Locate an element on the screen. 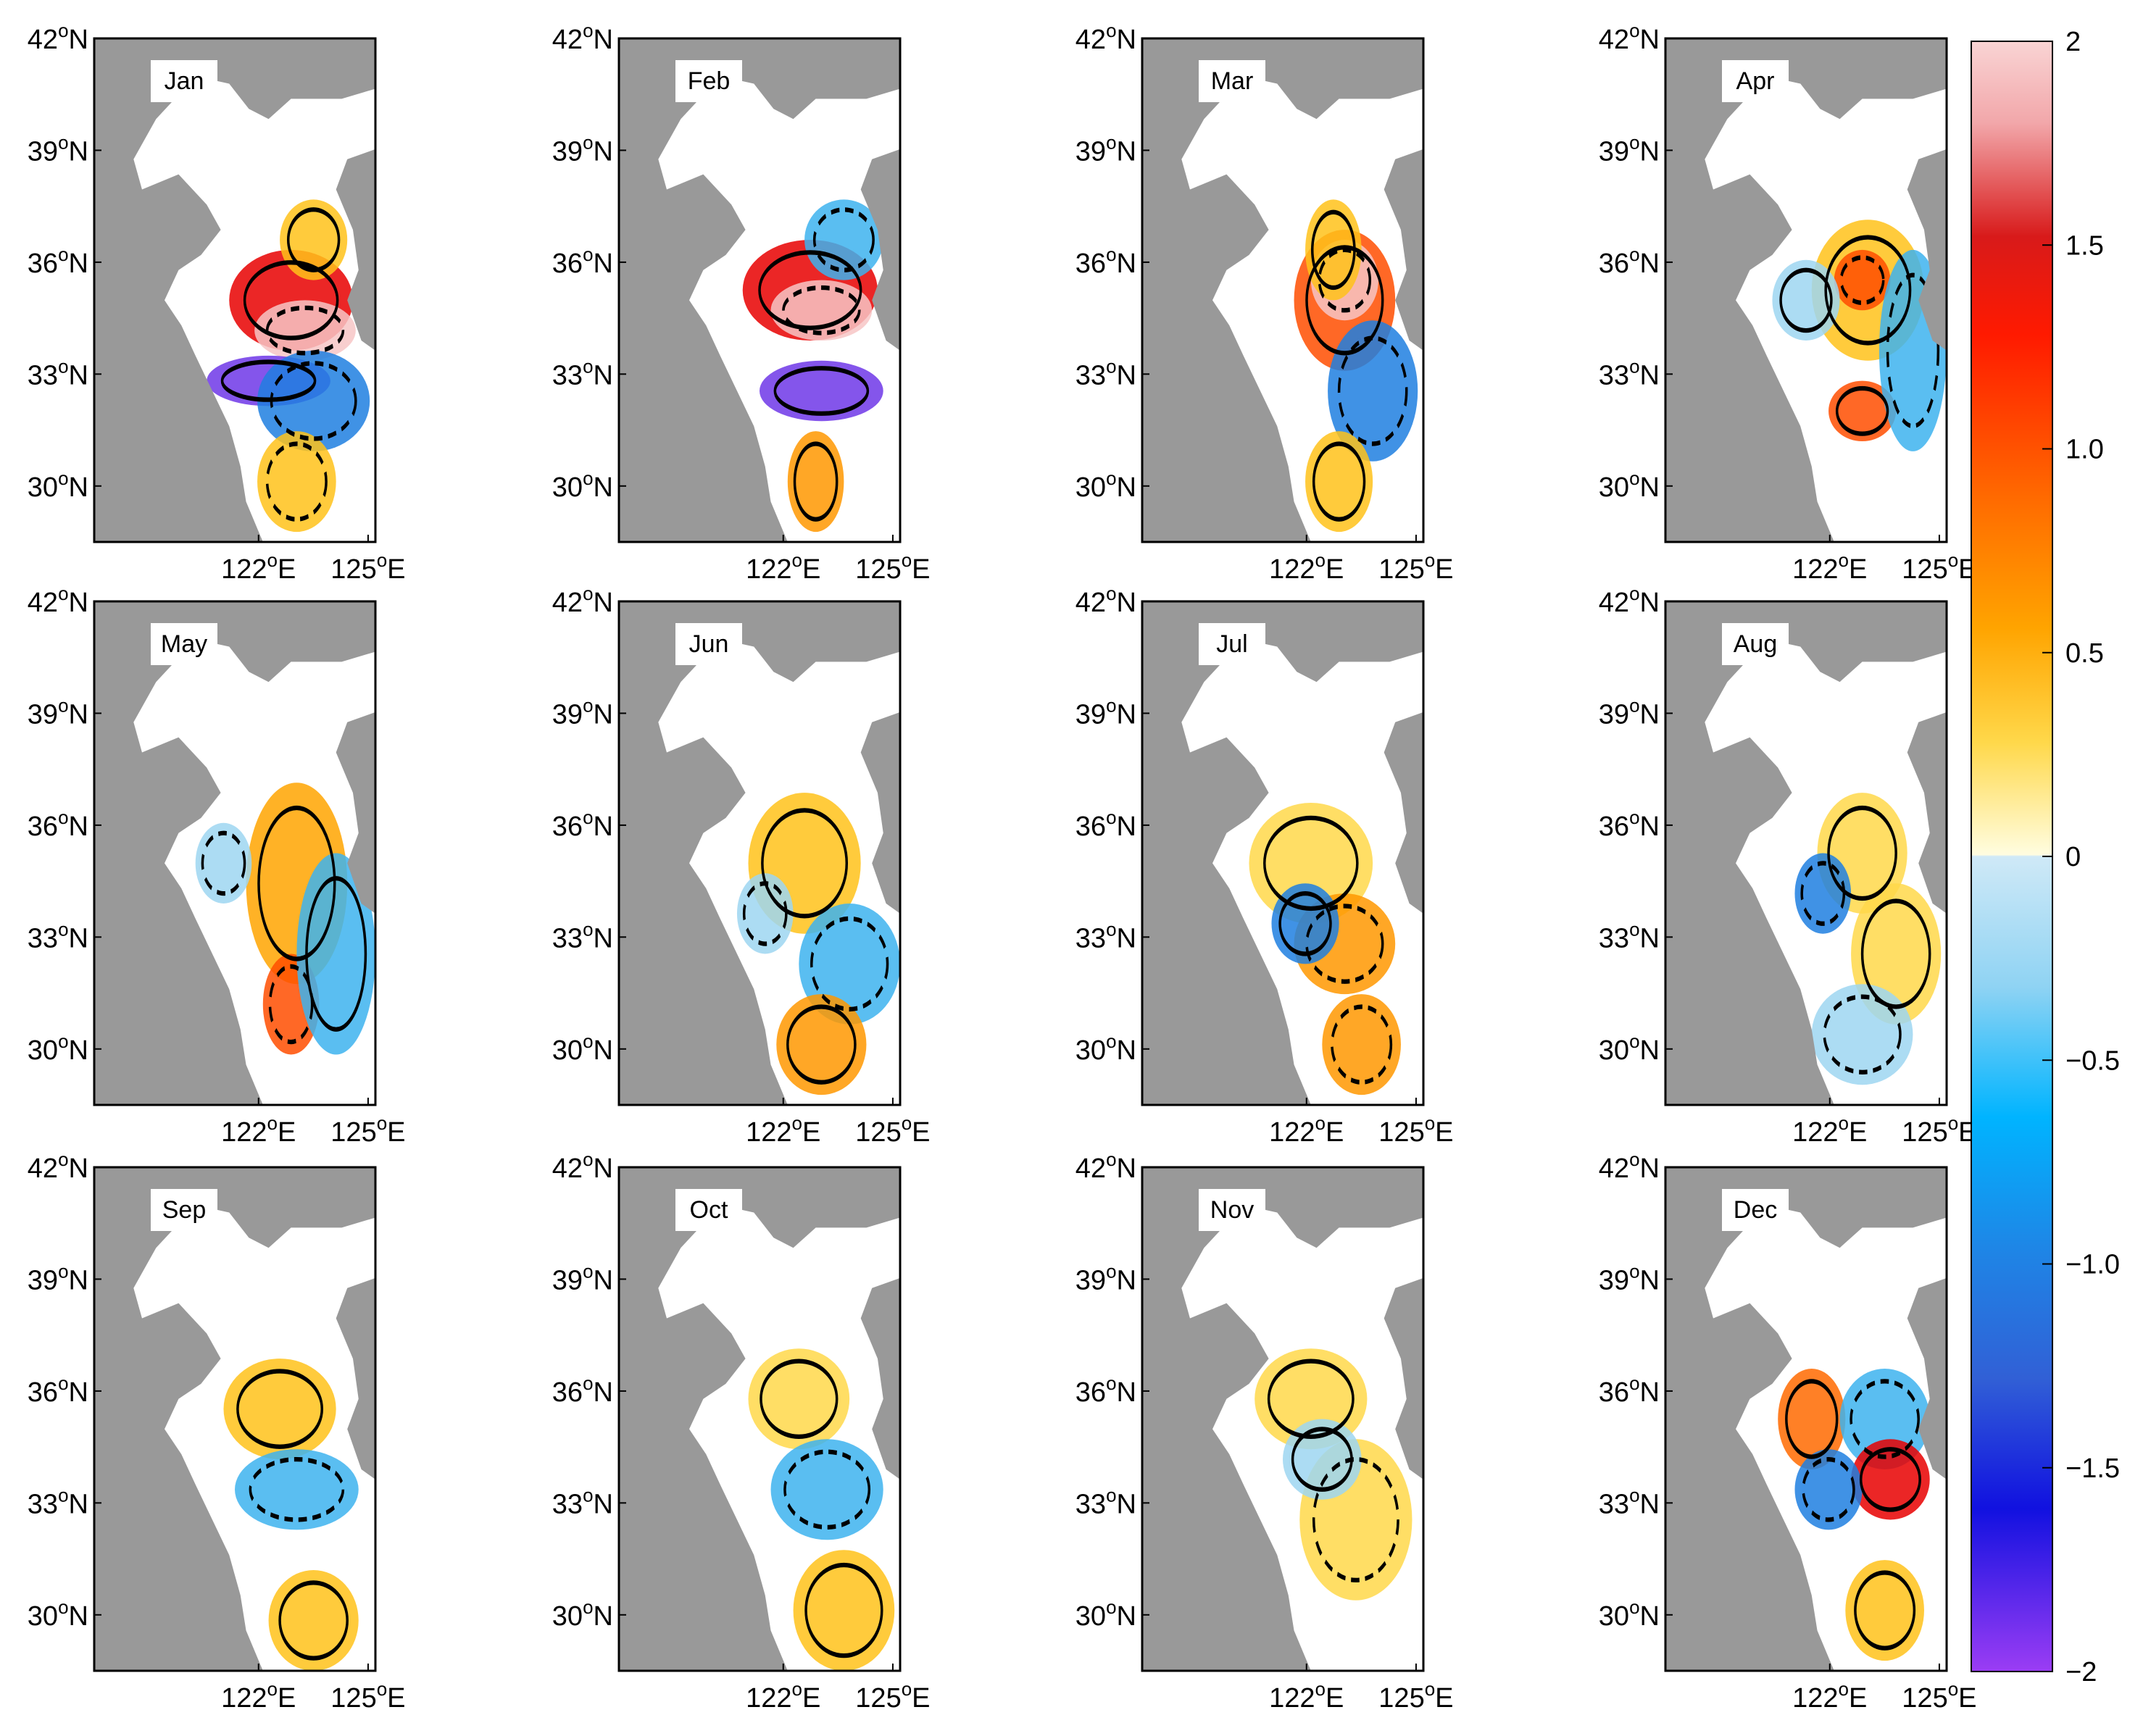  colorbar-scale is located at coordinates (2012, 856).